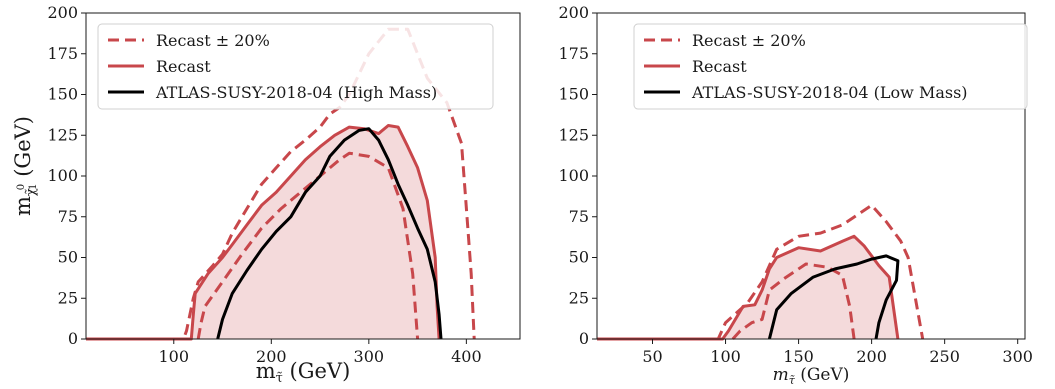  I want to click on x-tick-label: 250, so click(944, 356).